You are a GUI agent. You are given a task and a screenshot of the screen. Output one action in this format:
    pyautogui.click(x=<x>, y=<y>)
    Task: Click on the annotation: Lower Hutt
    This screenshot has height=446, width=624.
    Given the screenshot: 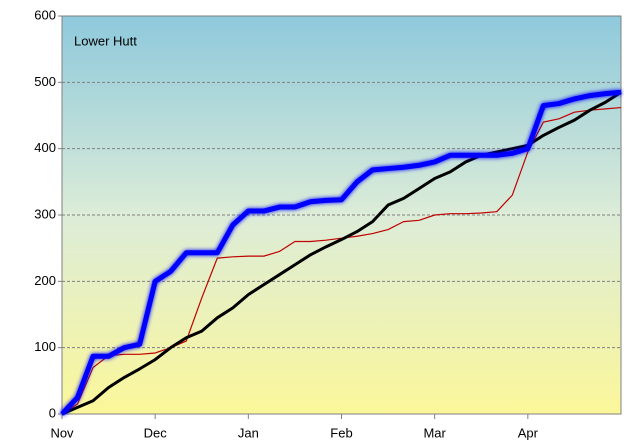 What is the action you would take?
    pyautogui.click(x=105, y=40)
    